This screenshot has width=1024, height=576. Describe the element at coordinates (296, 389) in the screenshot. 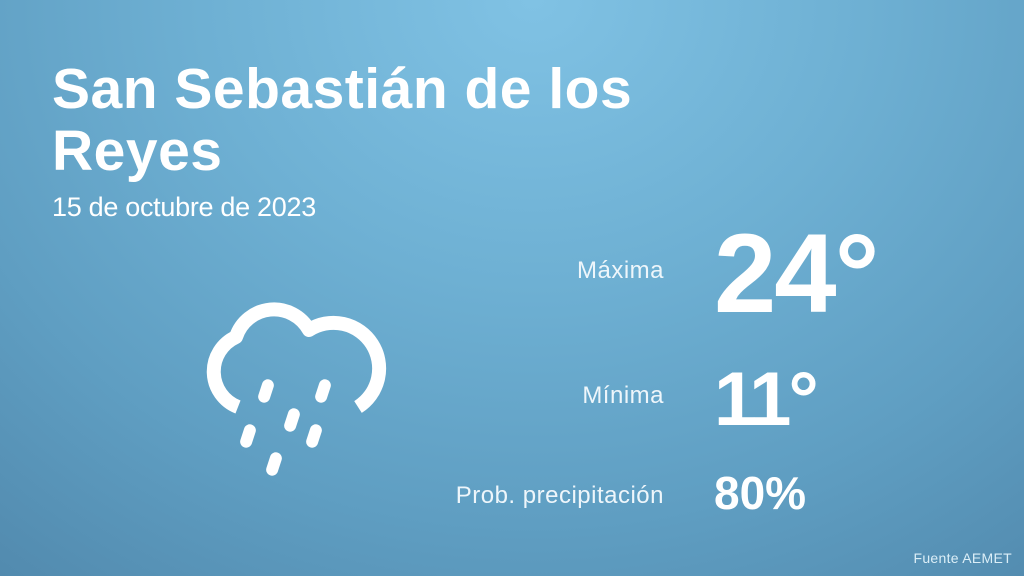

I see `rain-cloud-icon` at that location.